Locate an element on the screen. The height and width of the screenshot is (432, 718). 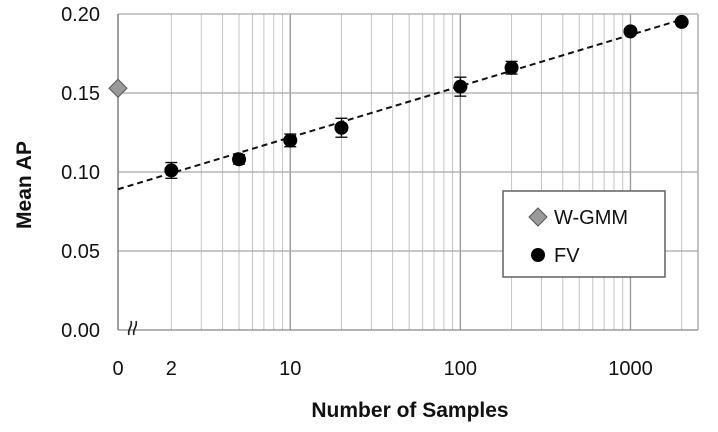
x-tick-label: 2 is located at coordinates (171, 369).